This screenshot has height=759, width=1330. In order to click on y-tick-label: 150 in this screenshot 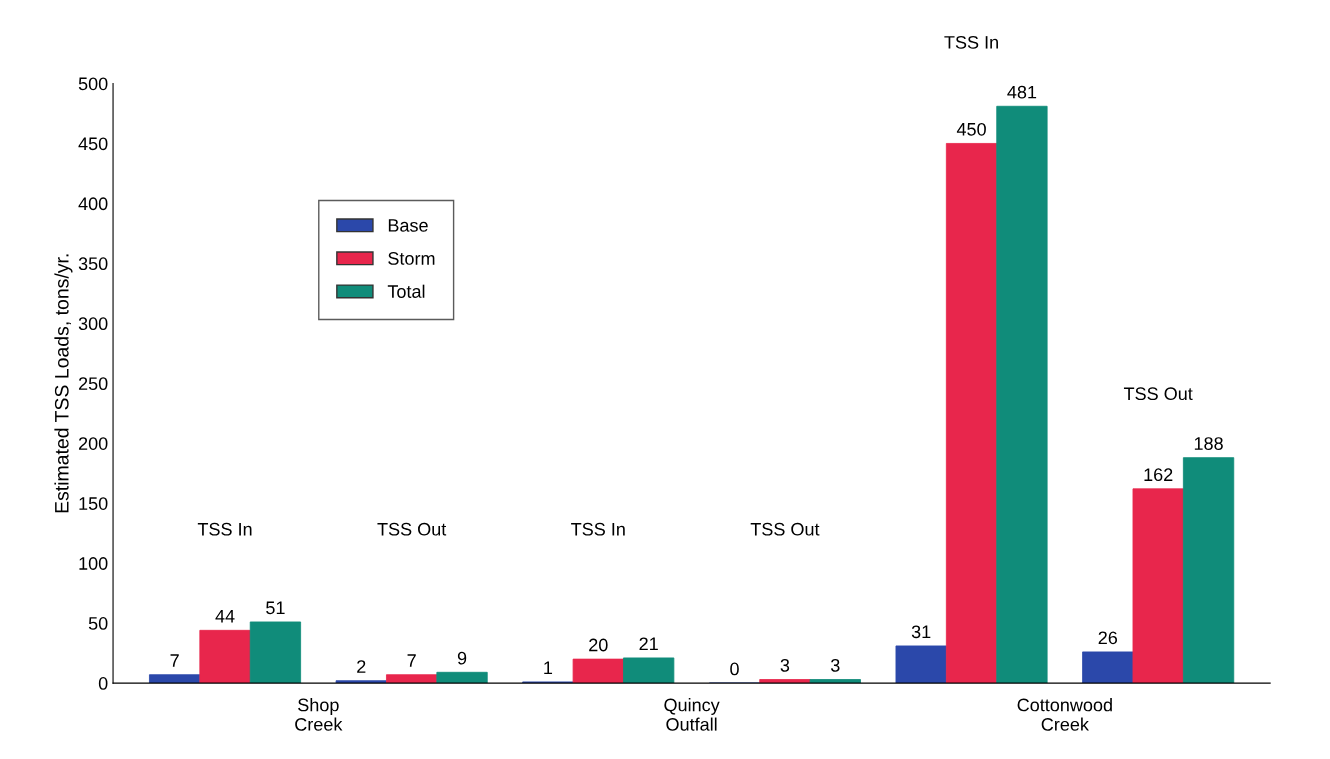, I will do `click(93, 503)`.